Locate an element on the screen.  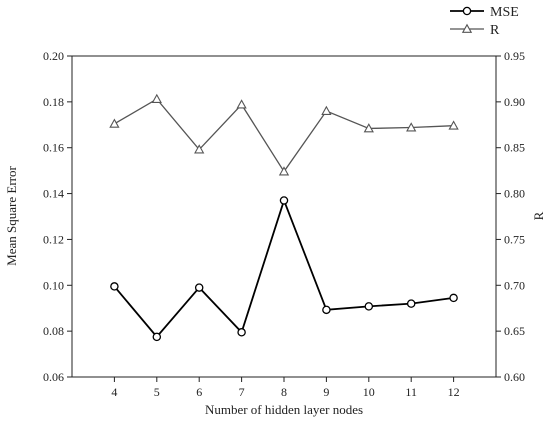
y-tick-label-left: 0.20 is located at coordinates (53, 56).